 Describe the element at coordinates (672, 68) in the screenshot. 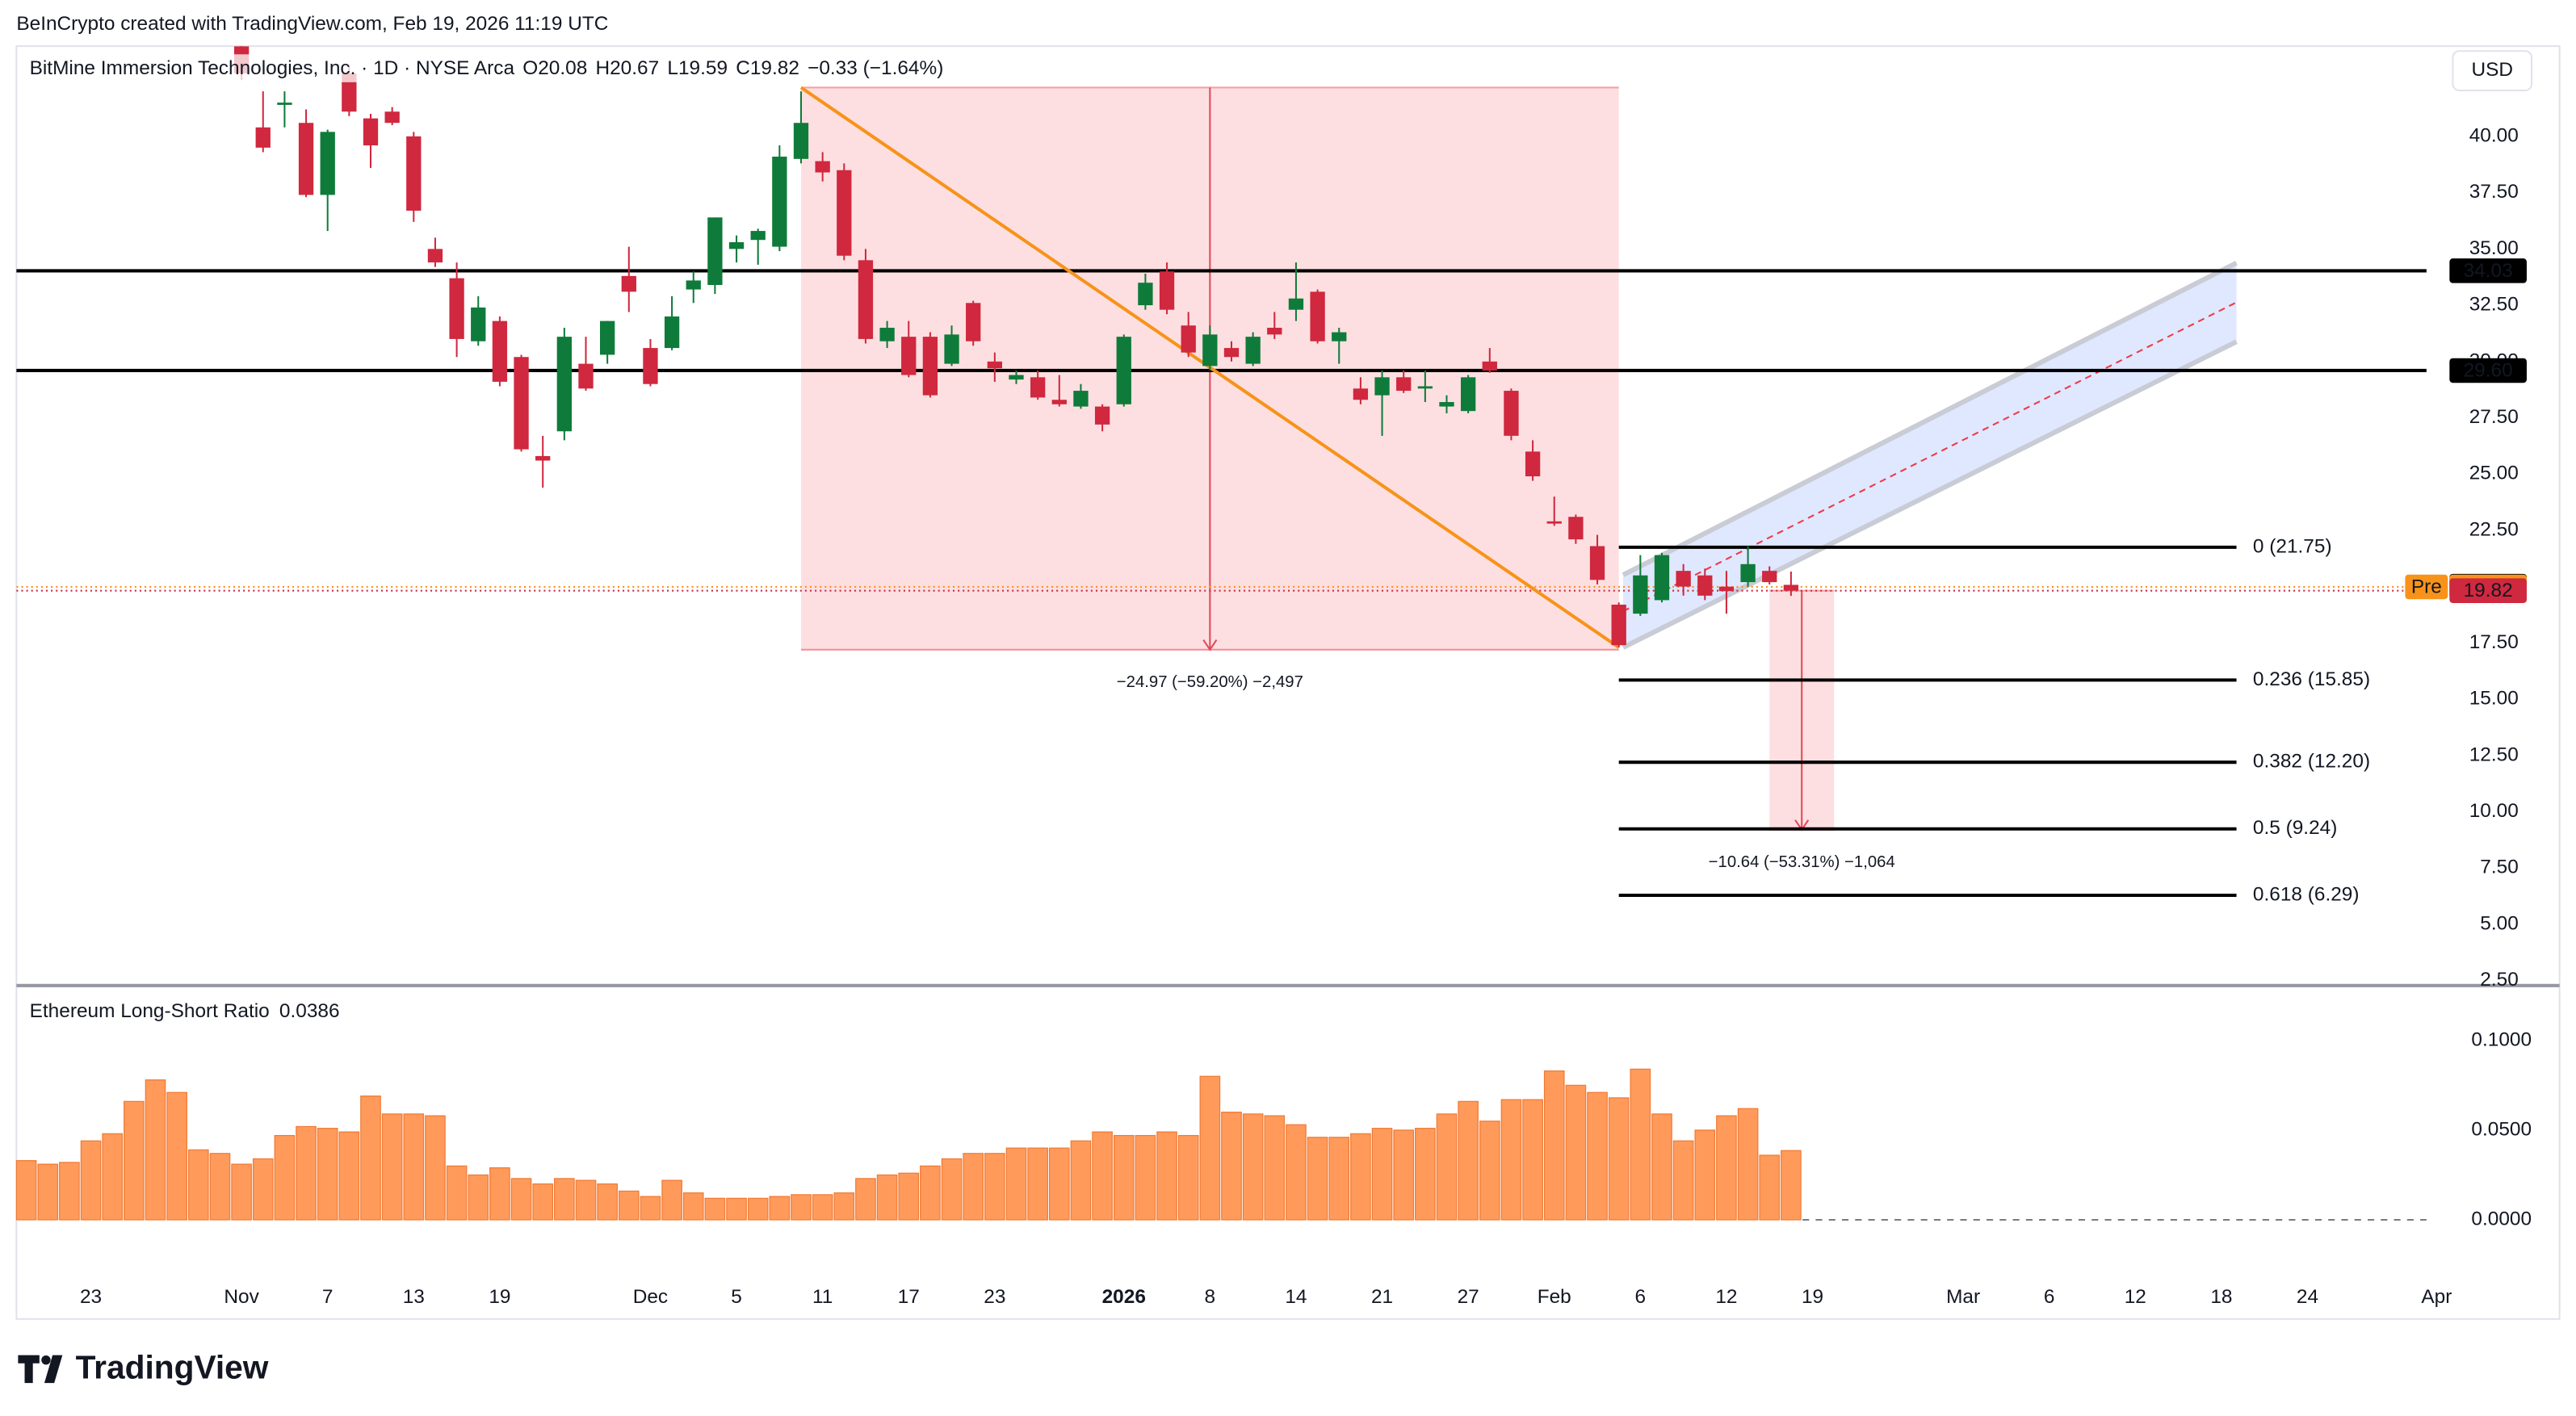

I see `legend-key: L` at that location.